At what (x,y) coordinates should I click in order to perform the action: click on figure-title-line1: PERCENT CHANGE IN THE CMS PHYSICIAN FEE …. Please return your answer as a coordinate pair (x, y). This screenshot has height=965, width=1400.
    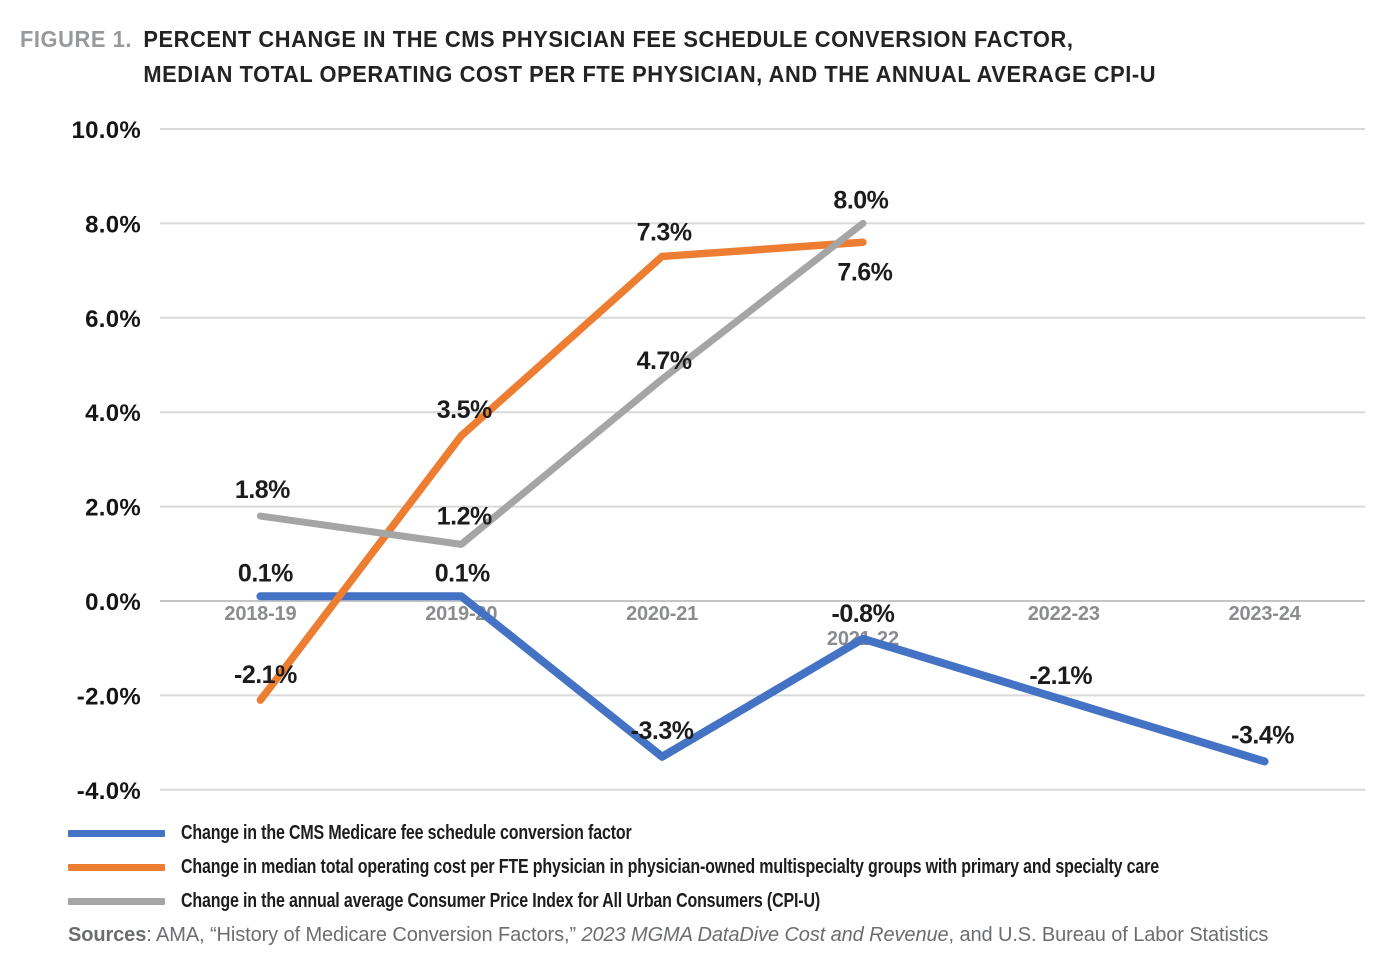
    Looking at the image, I should click on (608, 39).